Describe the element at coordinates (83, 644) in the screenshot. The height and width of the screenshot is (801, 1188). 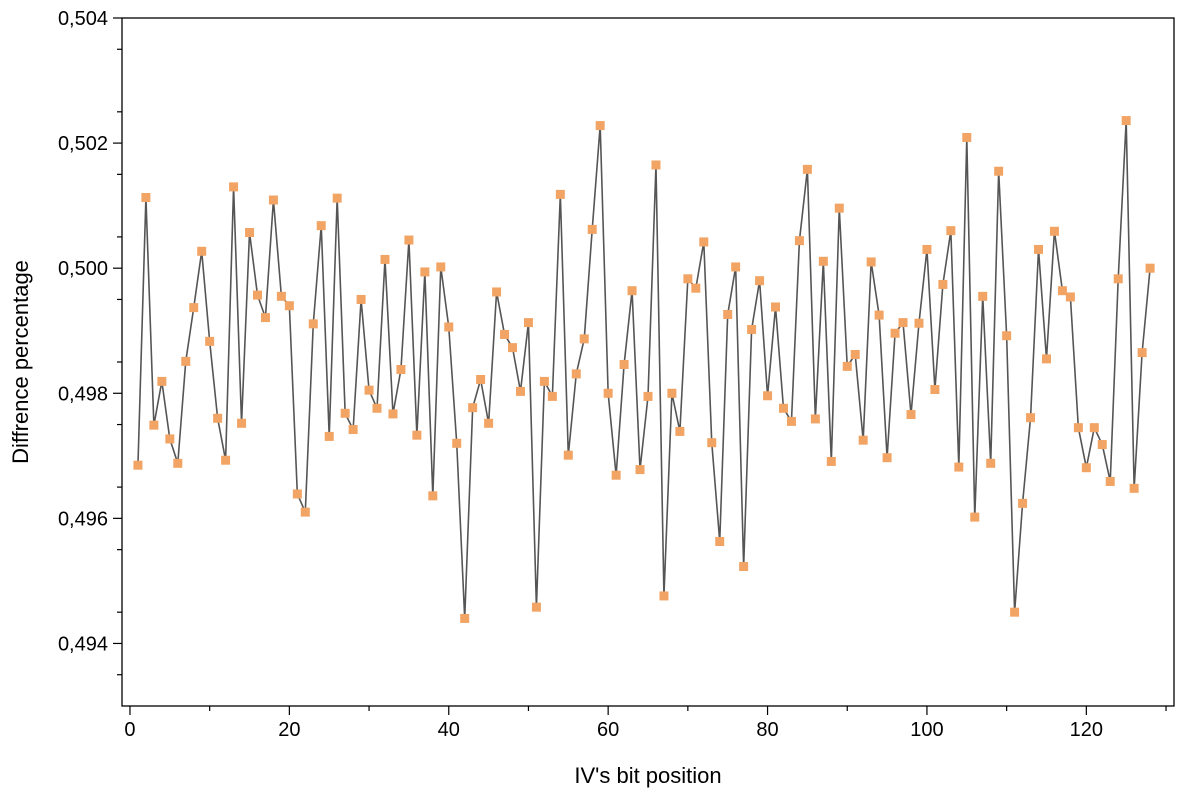
I see `y-tick-label: 0,494` at that location.